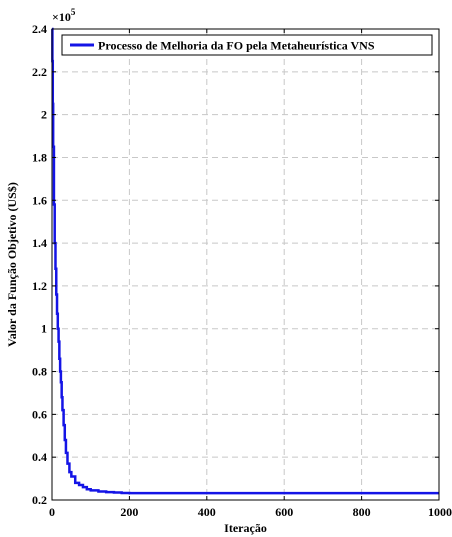 This screenshot has height=537, width=452. I want to click on x-tick-label: 800, so click(362, 512).